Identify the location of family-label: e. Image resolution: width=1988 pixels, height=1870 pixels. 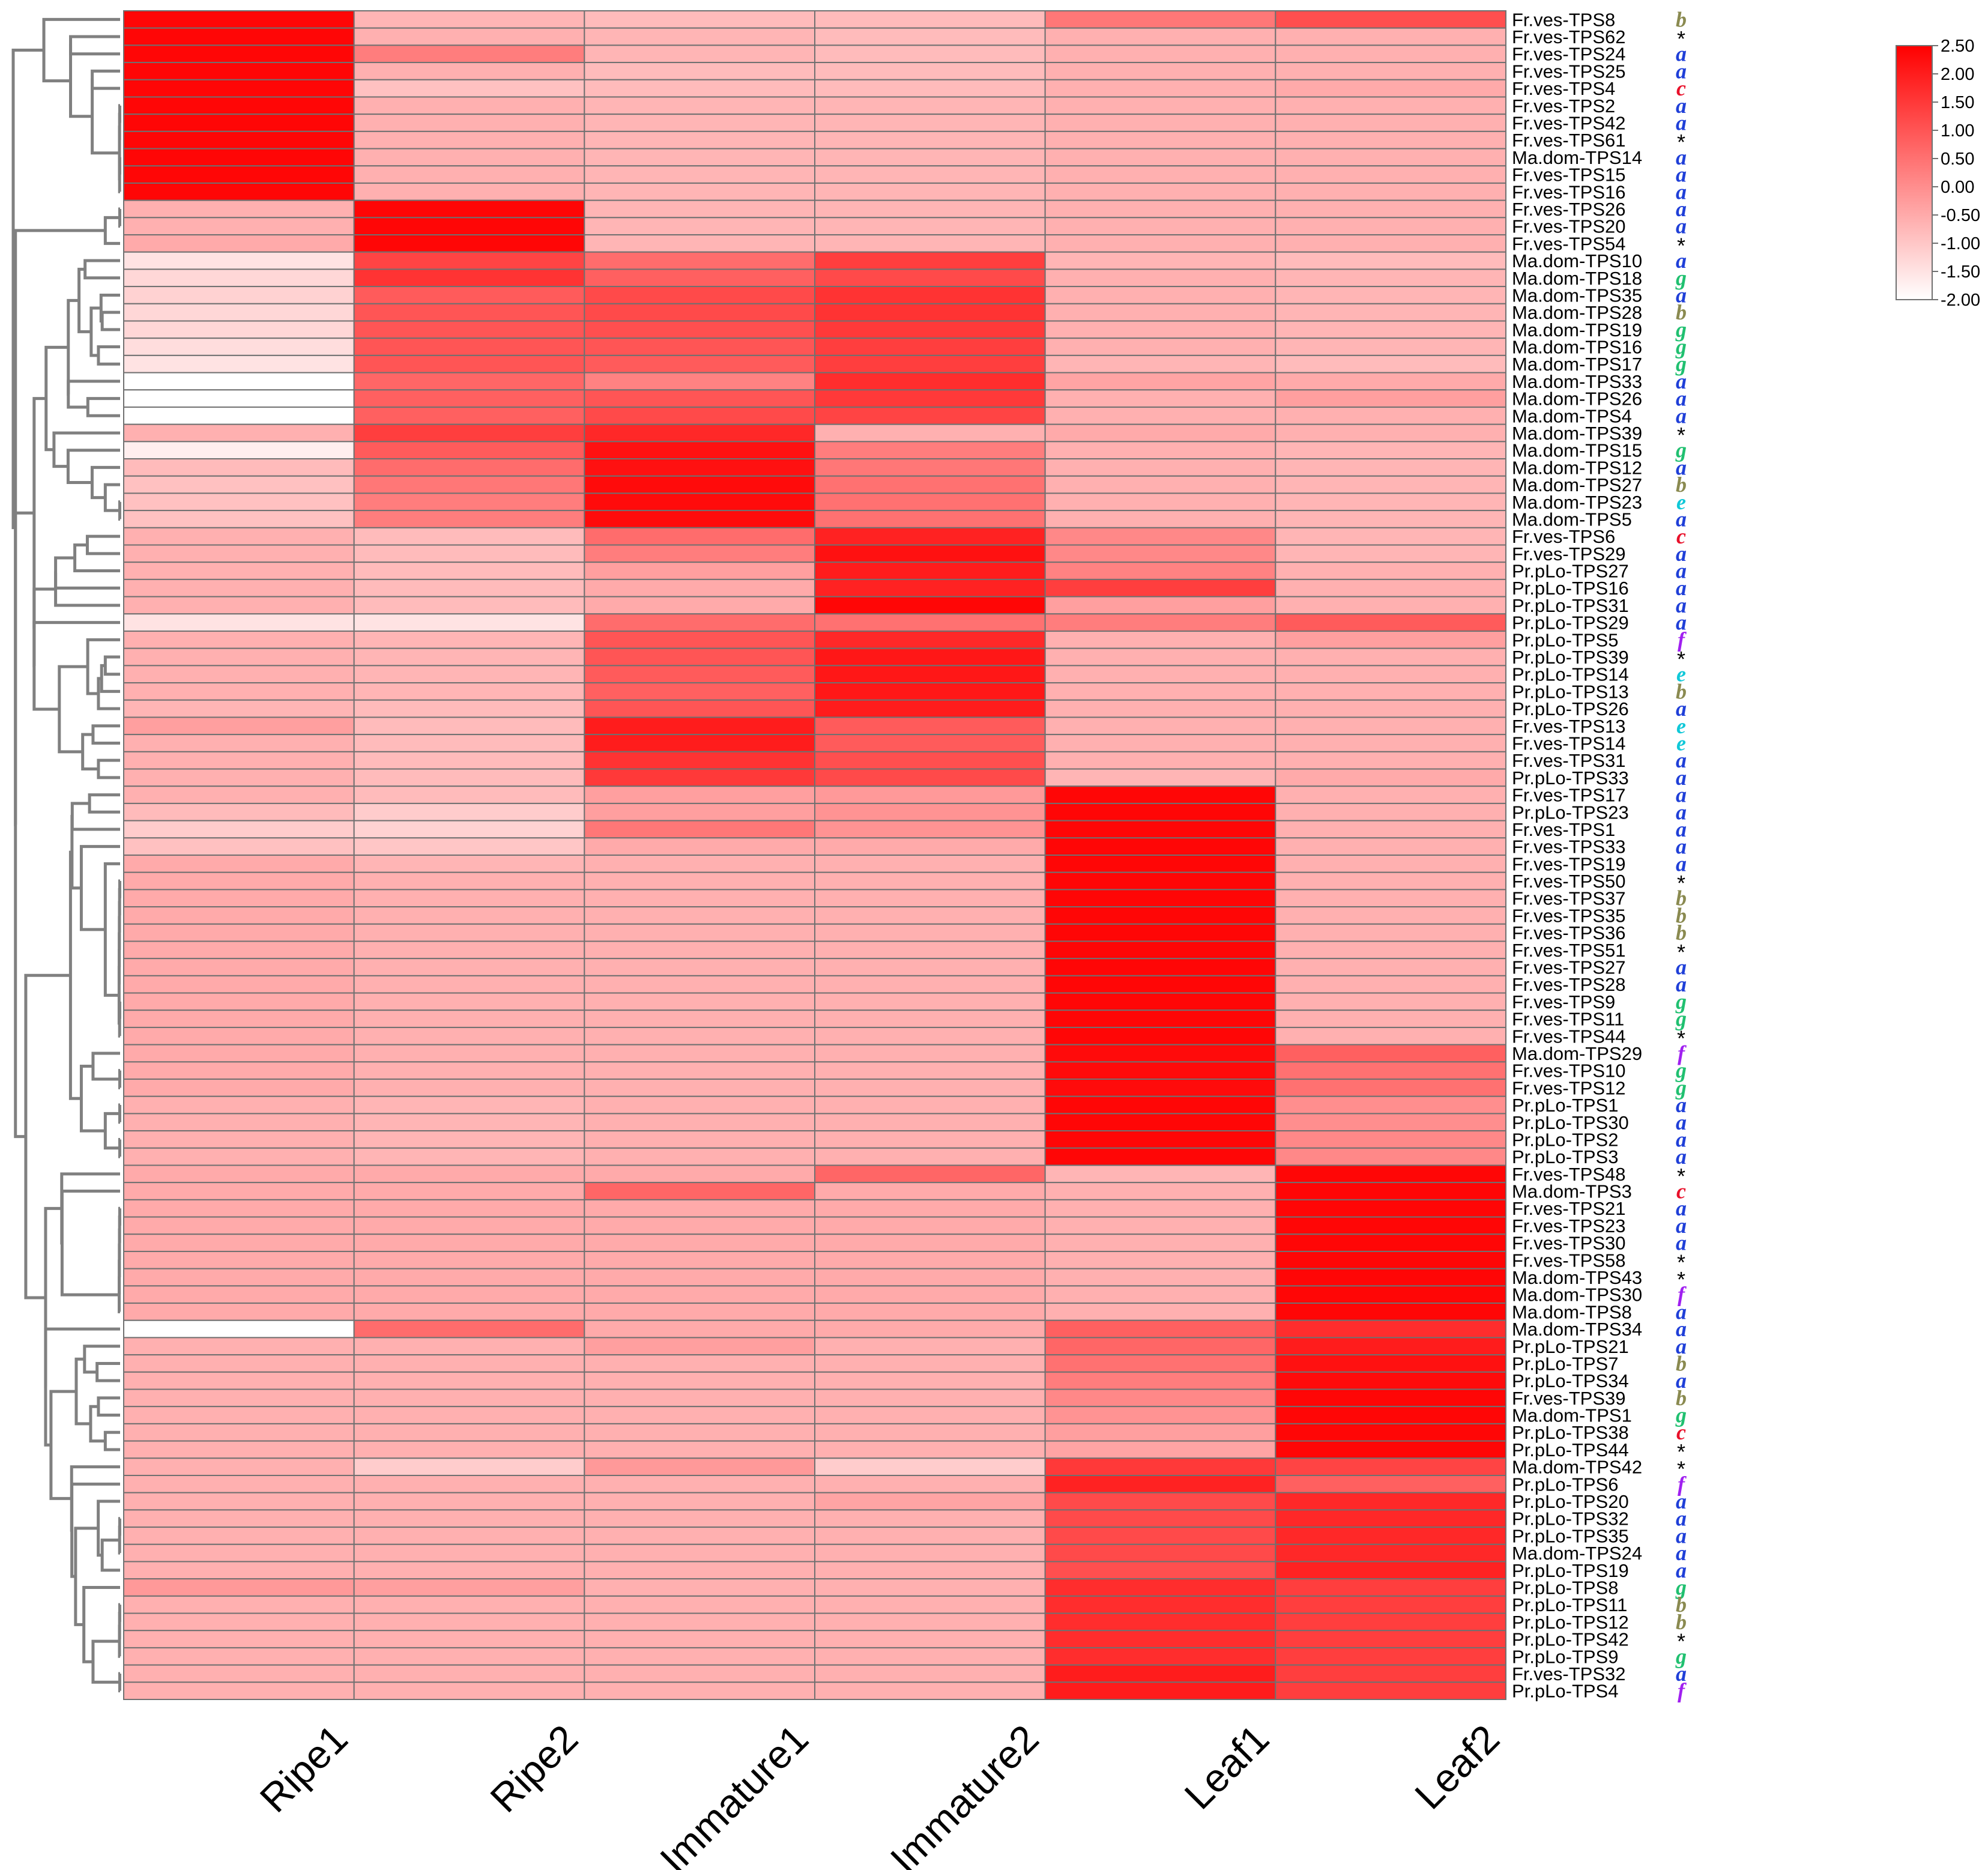
(1681, 726).